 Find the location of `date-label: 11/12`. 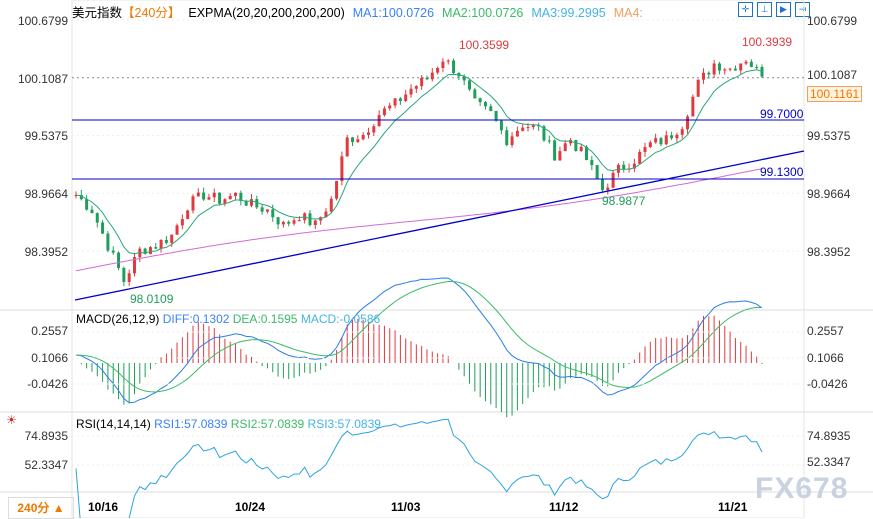

date-label: 11/12 is located at coordinates (564, 507).